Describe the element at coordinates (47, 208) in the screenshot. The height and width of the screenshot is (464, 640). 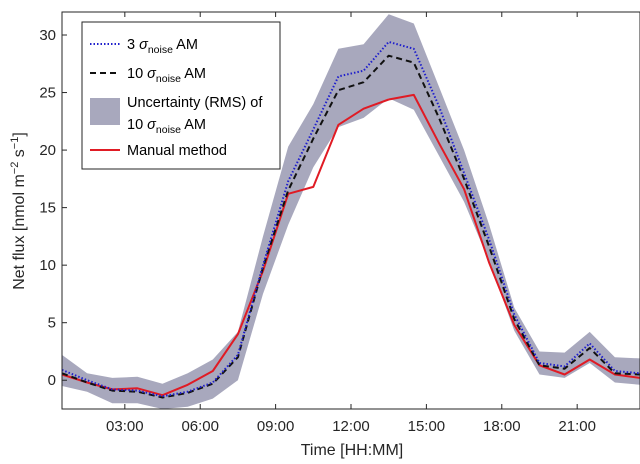
I see `y-tick-label: 15` at that location.